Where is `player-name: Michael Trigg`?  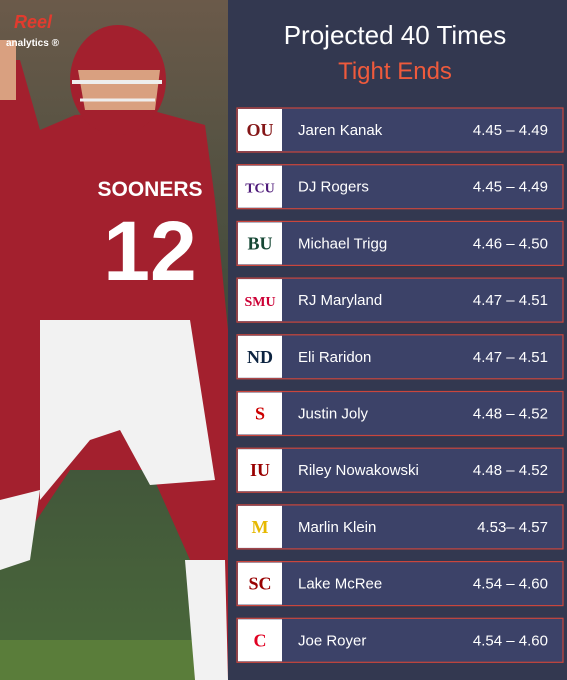
player-name: Michael Trigg is located at coordinates (342, 243).